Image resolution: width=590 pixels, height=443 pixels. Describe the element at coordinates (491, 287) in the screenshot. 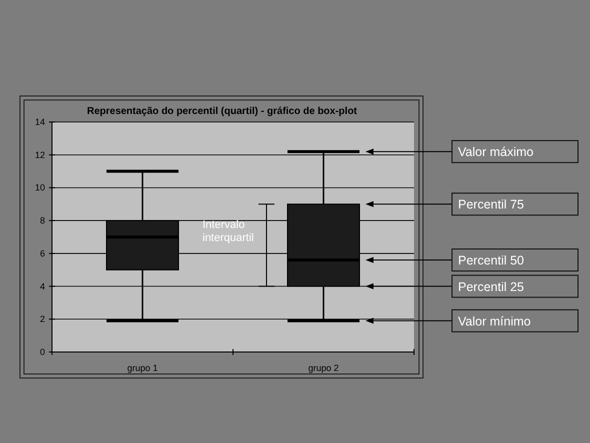

I see `text: Percentil 25` at that location.